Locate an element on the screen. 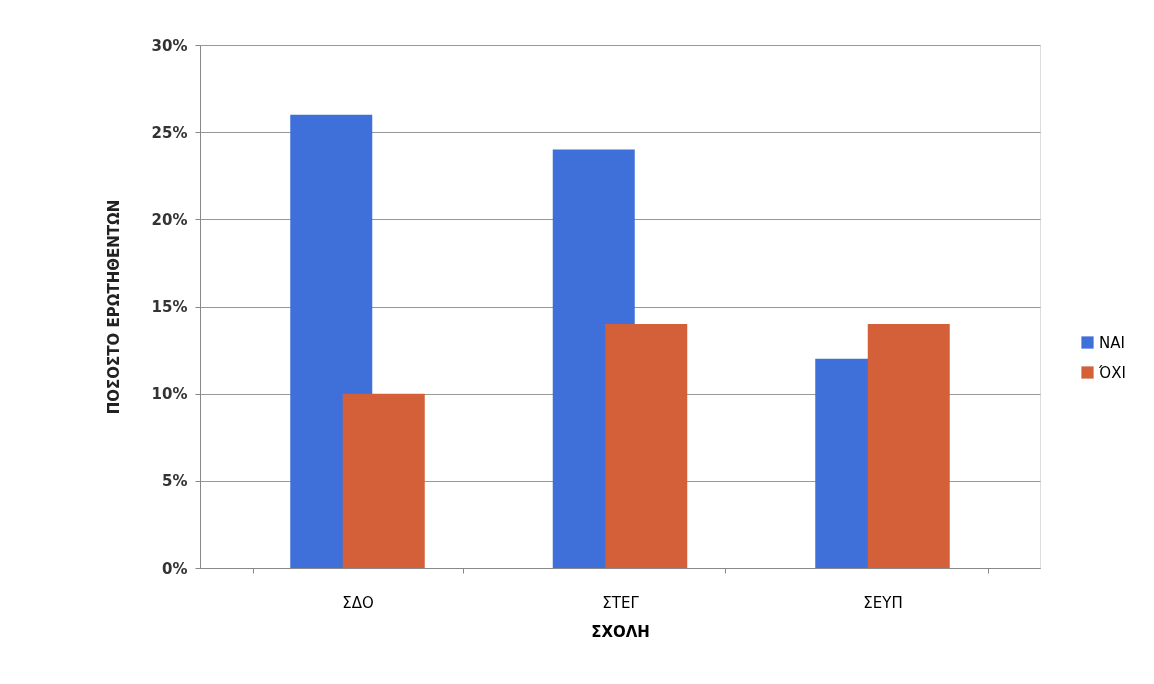 The image size is (1154, 684). y-axis-title: ΠΟΣΟΣΤΟ ΕΡΩΤΗΘΕΝΤΩΝ is located at coordinates (113, 307).